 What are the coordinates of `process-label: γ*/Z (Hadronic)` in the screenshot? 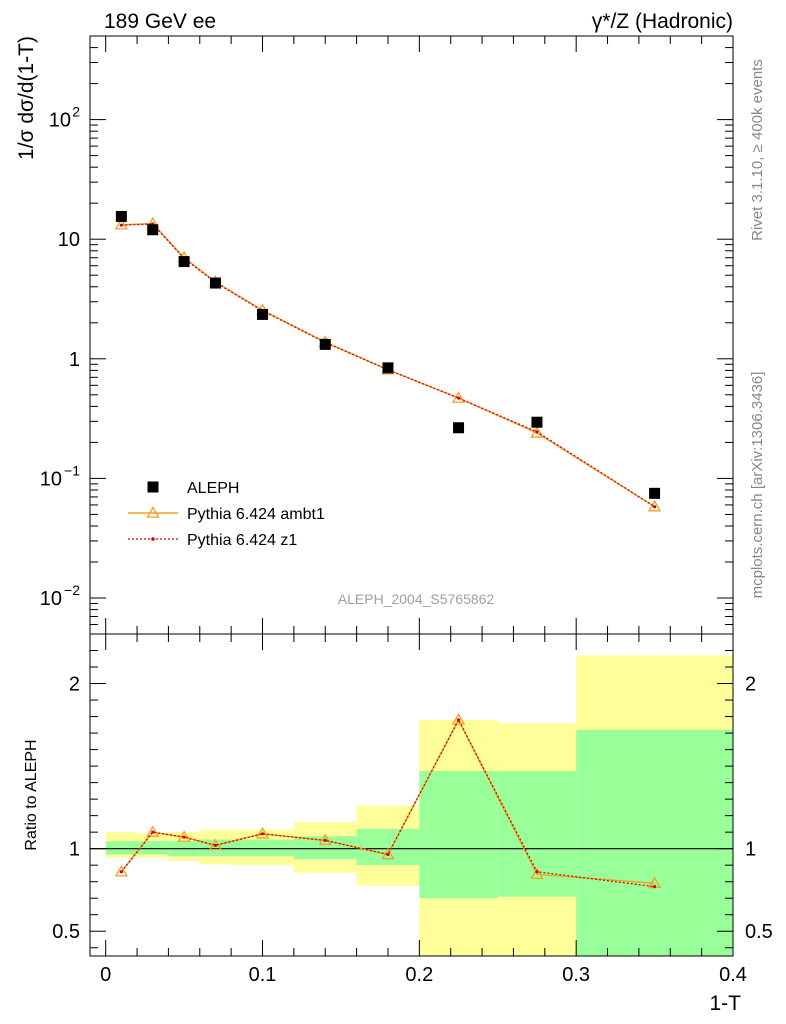 It's located at (662, 21).